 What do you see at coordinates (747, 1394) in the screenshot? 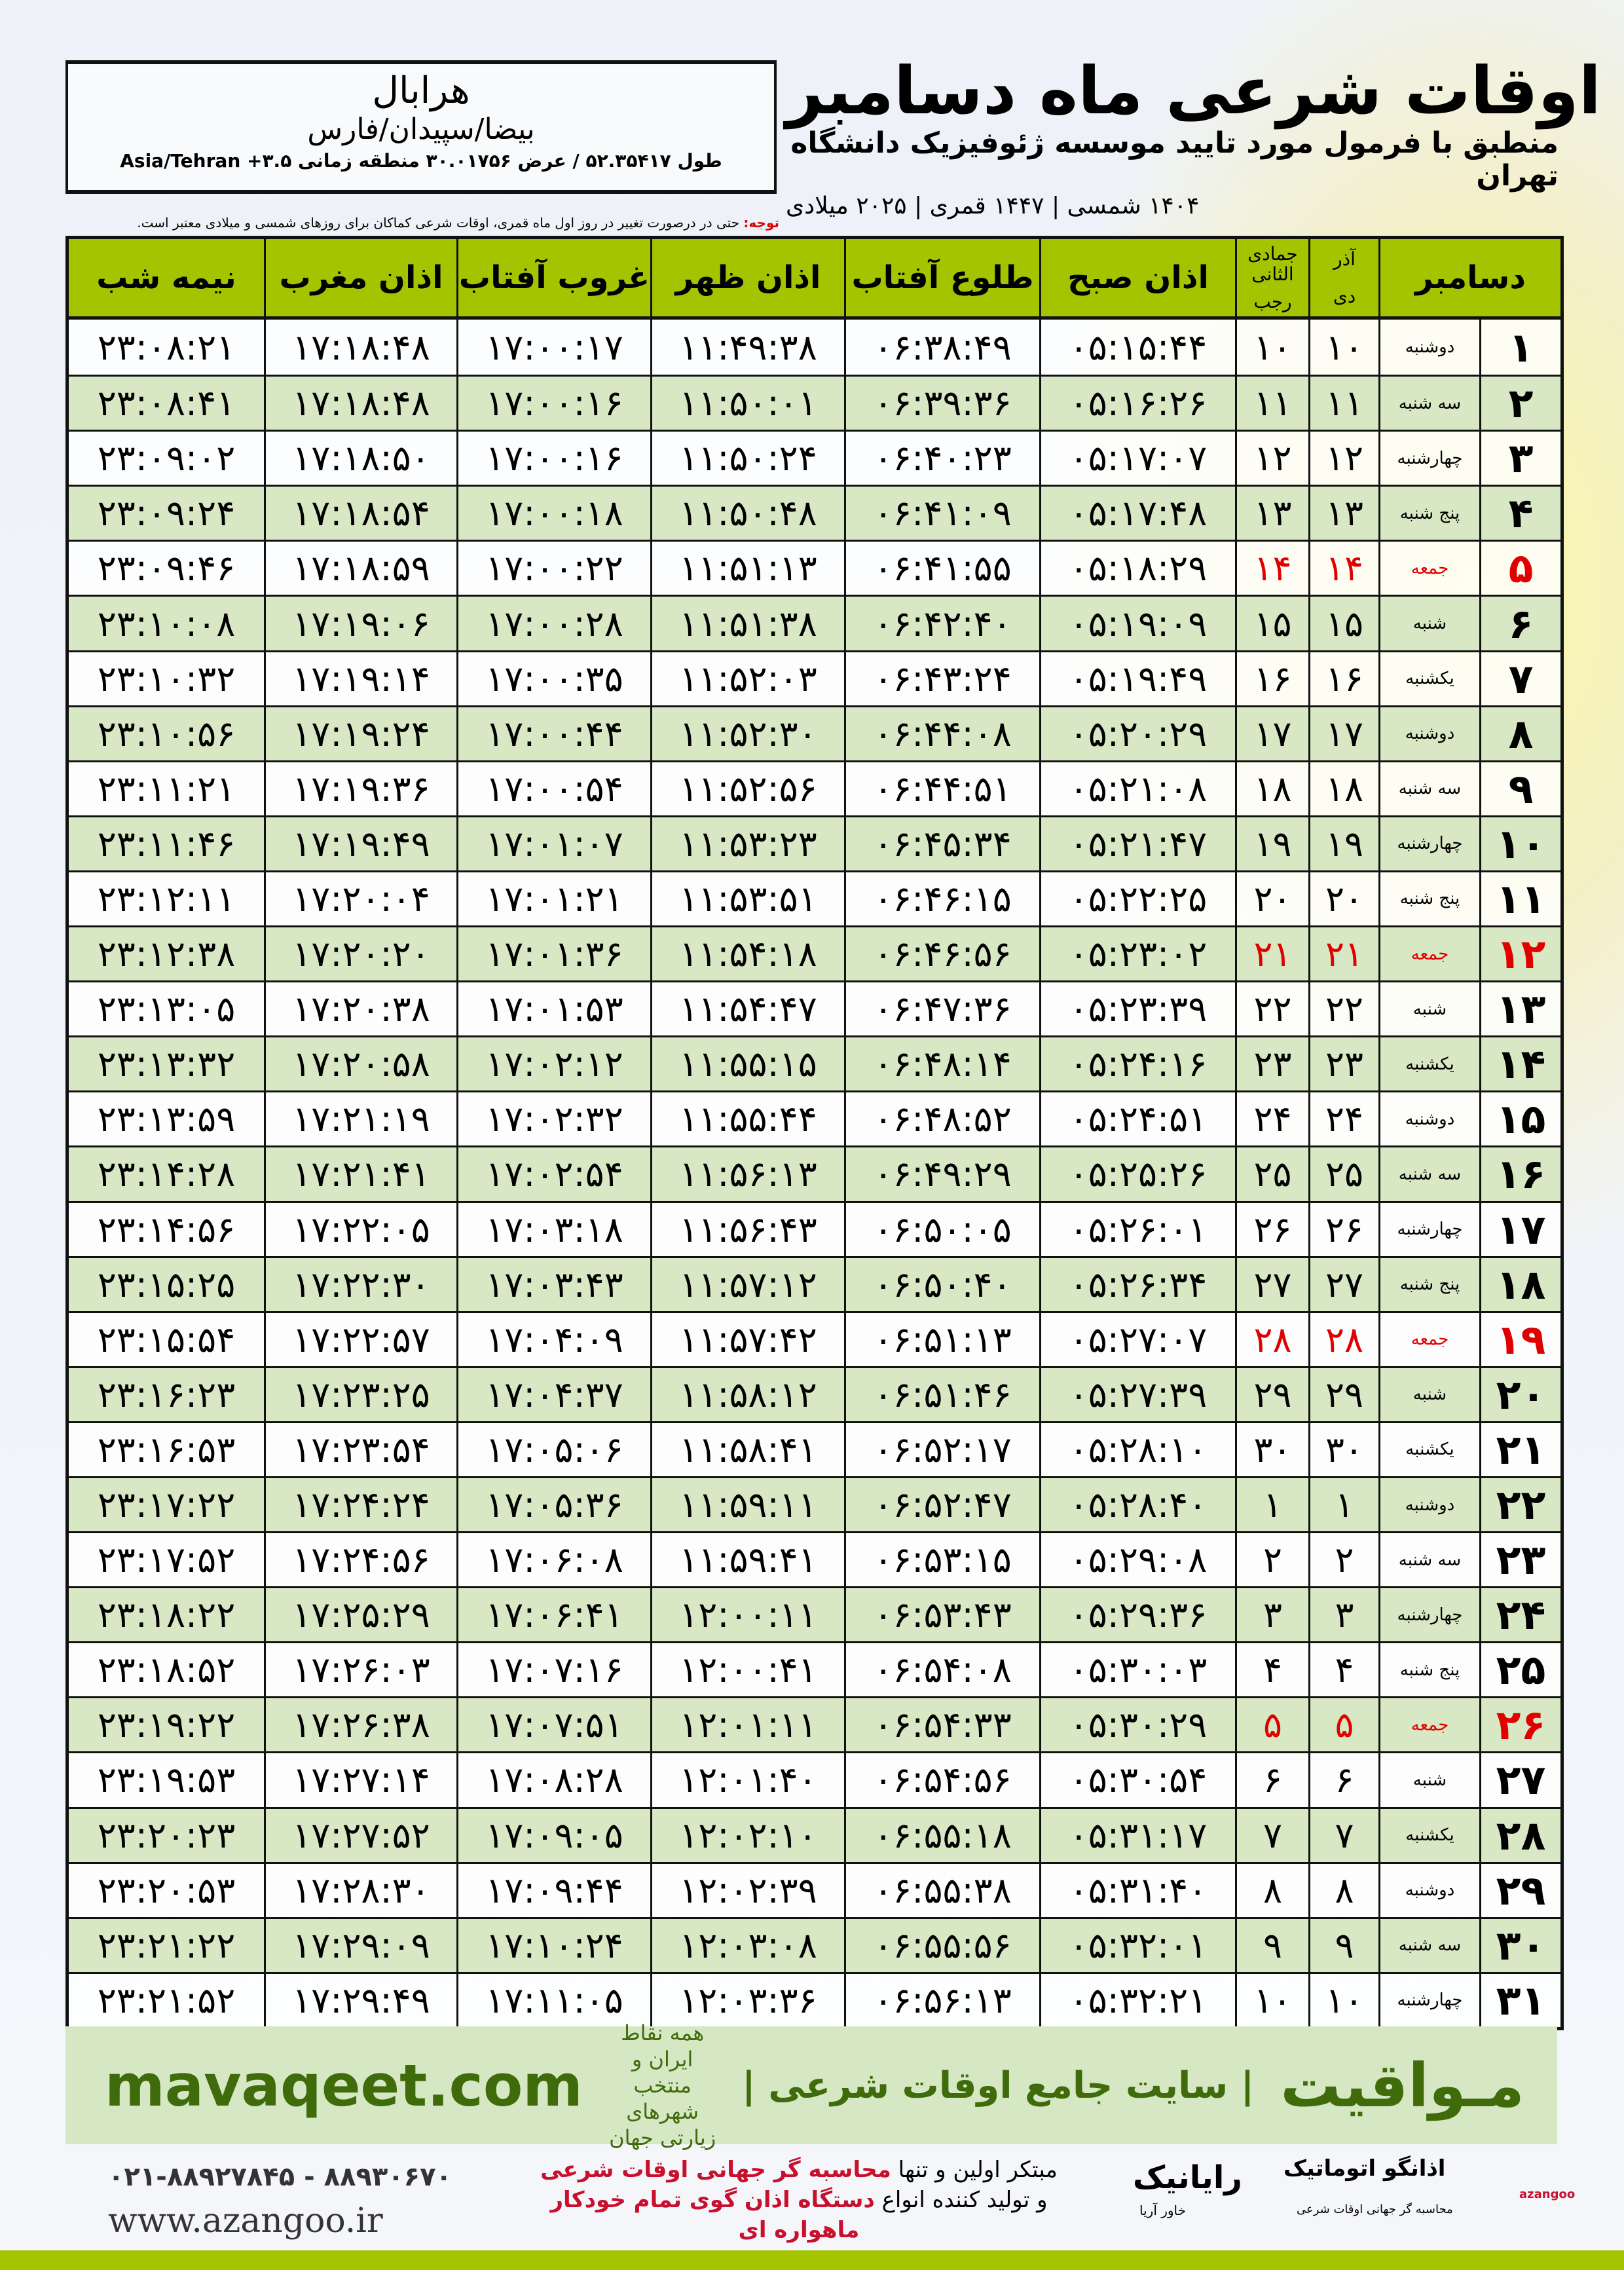
I see `cell-dhuhr: ۱۱:۵۸:۱۲` at bounding box center [747, 1394].